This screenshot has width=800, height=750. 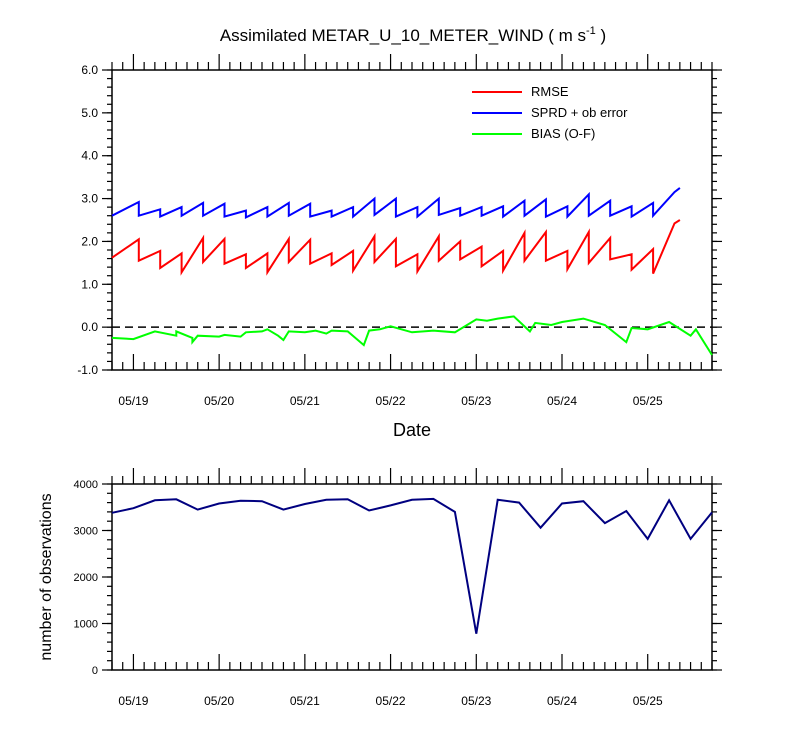 I want to click on x-axis-label: Date, so click(x=412, y=430).